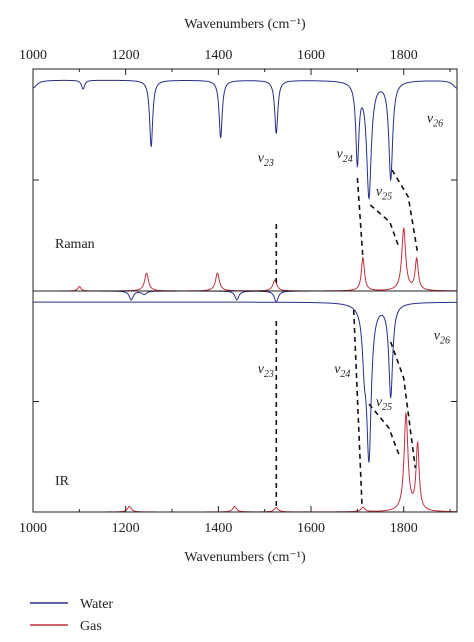  What do you see at coordinates (345, 156) in the screenshot?
I see `mode-label-raman-24: v24` at bounding box center [345, 156].